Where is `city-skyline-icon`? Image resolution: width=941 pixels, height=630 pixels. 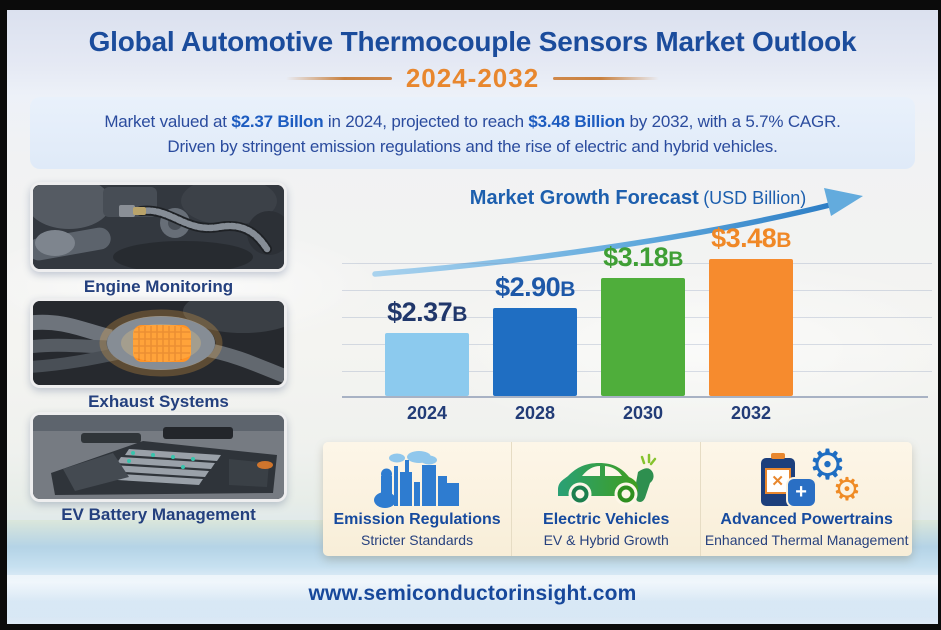
city-skyline-icon is located at coordinates (417, 479).